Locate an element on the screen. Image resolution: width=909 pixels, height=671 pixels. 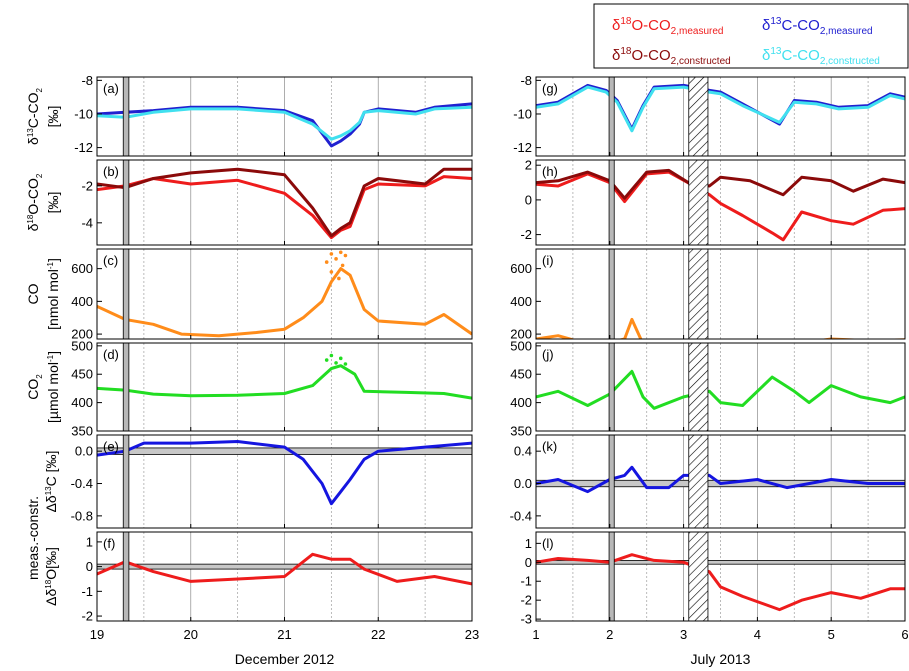
x-axis-title: December 2012 is located at coordinates (285, 659).